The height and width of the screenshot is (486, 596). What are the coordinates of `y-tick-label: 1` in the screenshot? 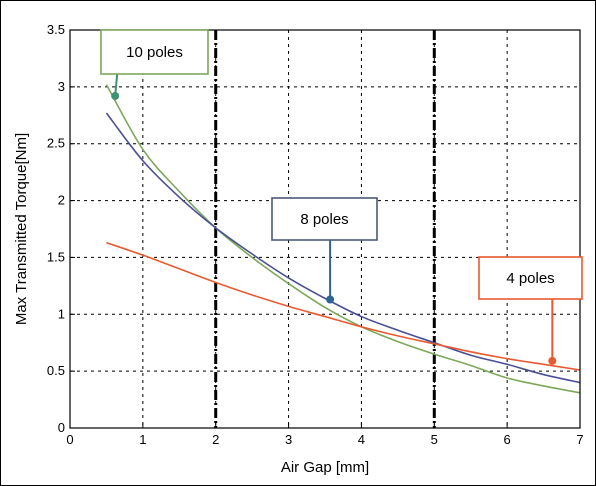 It's located at (61, 313).